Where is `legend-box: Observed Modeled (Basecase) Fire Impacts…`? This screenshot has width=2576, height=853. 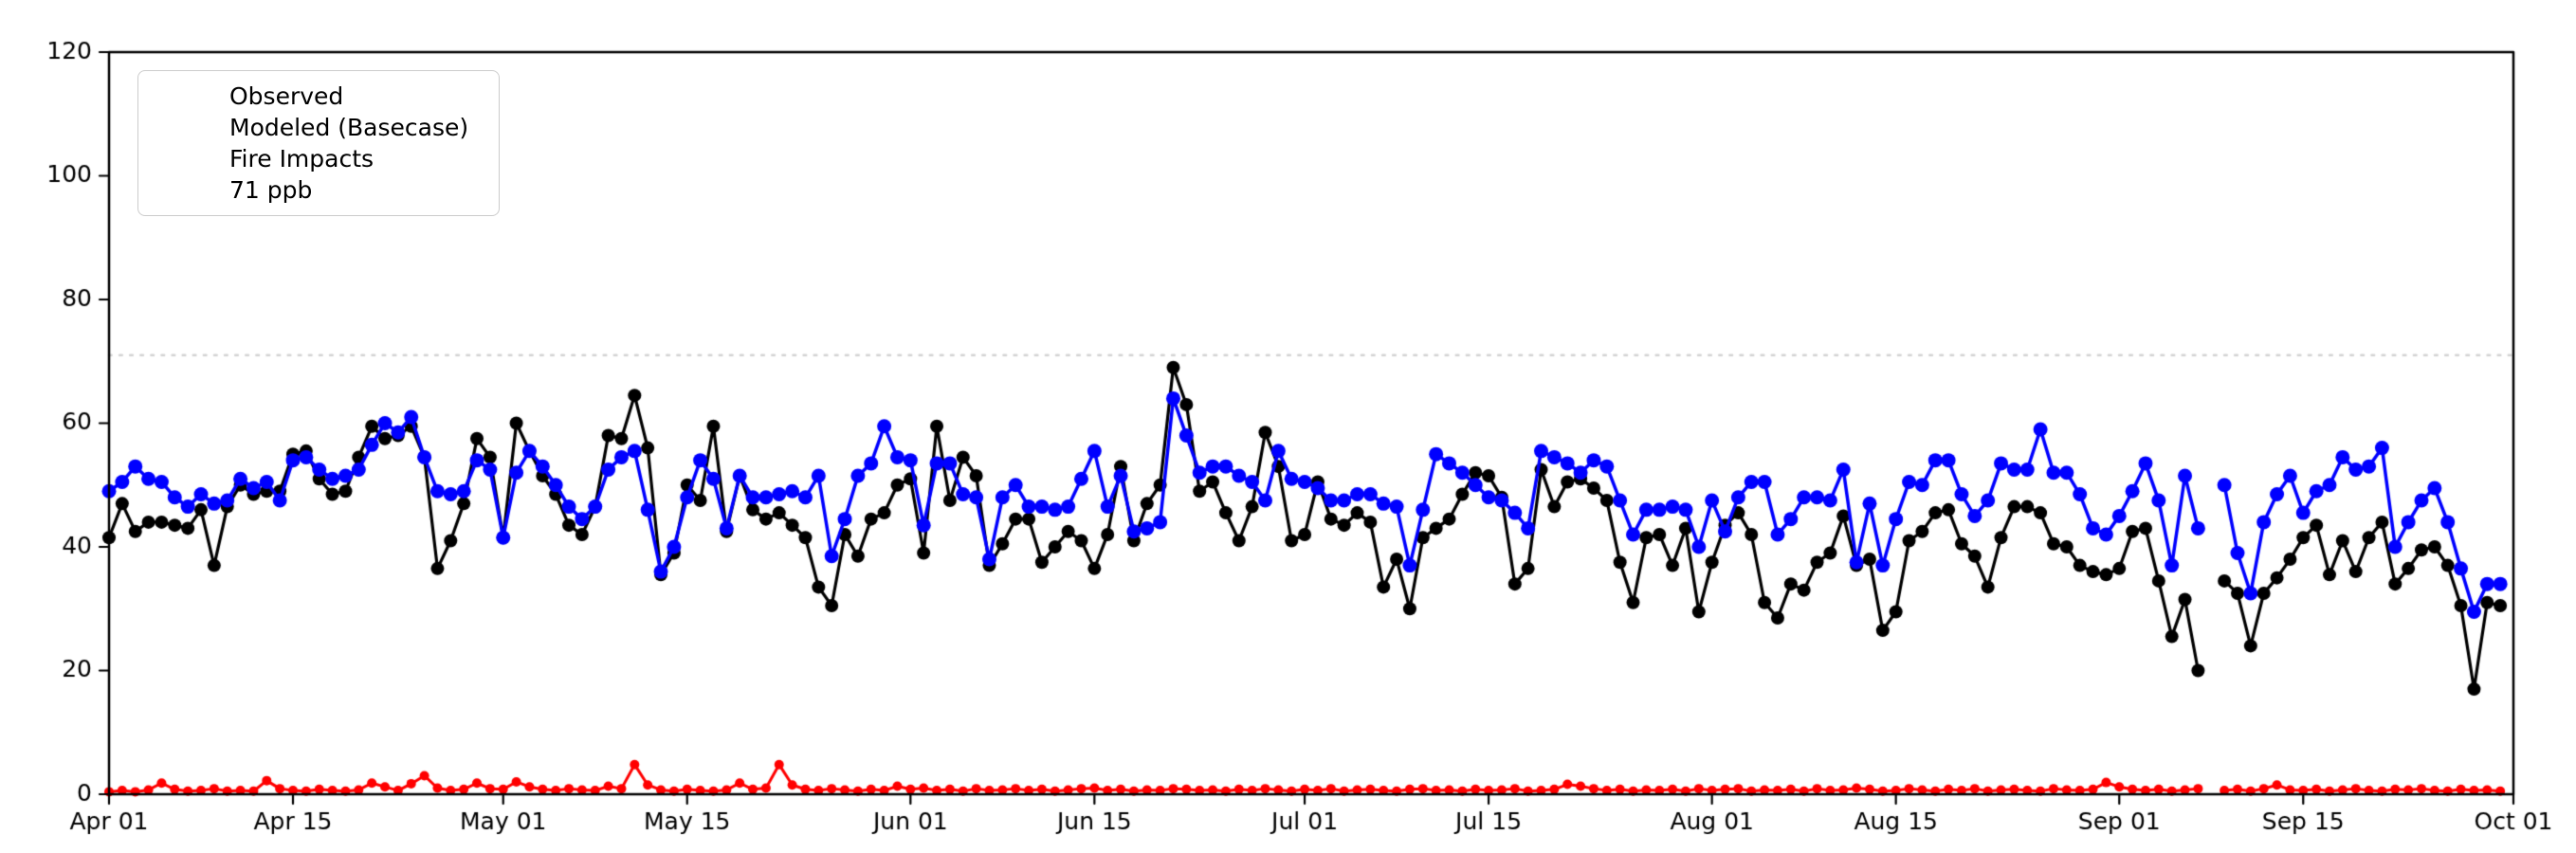 legend-box: Observed Modeled (Basecase) Fire Impacts… is located at coordinates (318, 143).